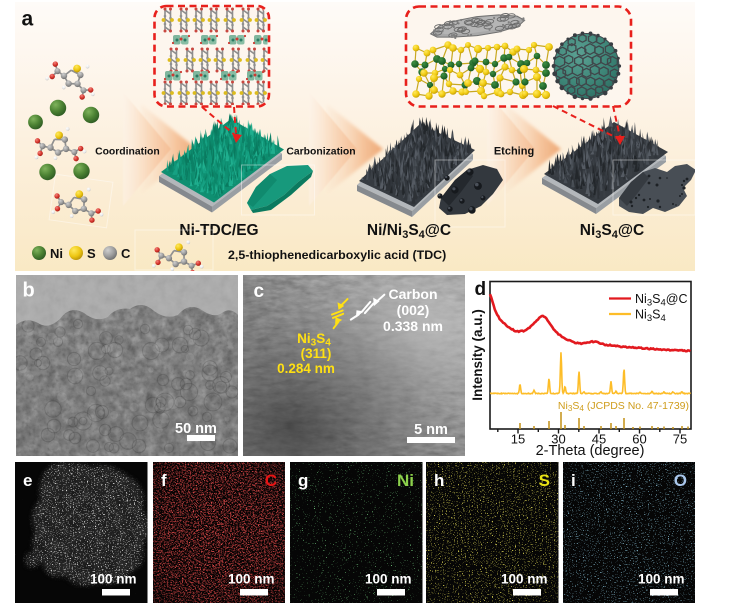  I want to click on svg-text: (002), so click(413, 310).